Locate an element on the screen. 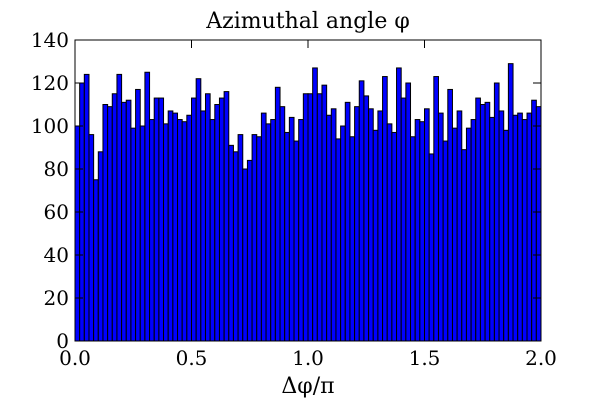 Image resolution: width=600 pixels, height=400 pixels. x-tick-label: 1.0 is located at coordinates (308, 358).